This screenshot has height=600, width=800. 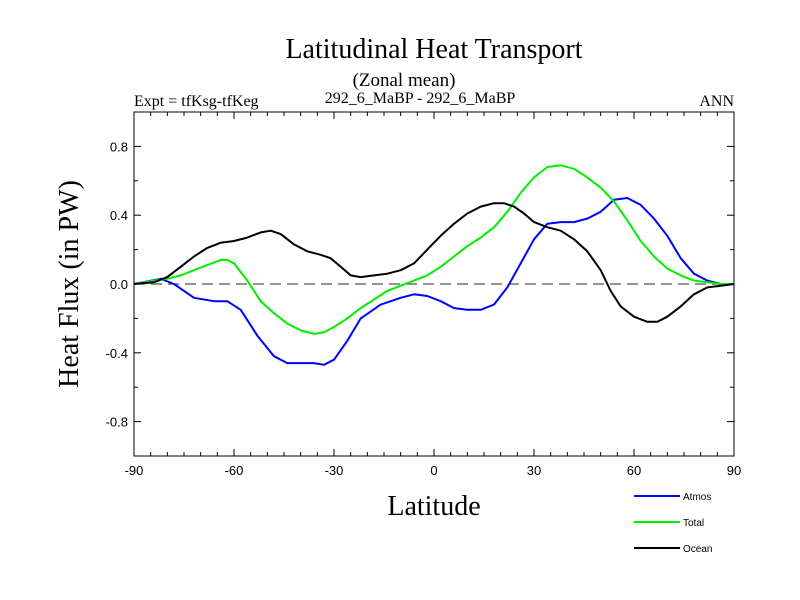 What do you see at coordinates (69, 284) in the screenshot?
I see `y-axis-label: Heat Flux (in PW)` at bounding box center [69, 284].